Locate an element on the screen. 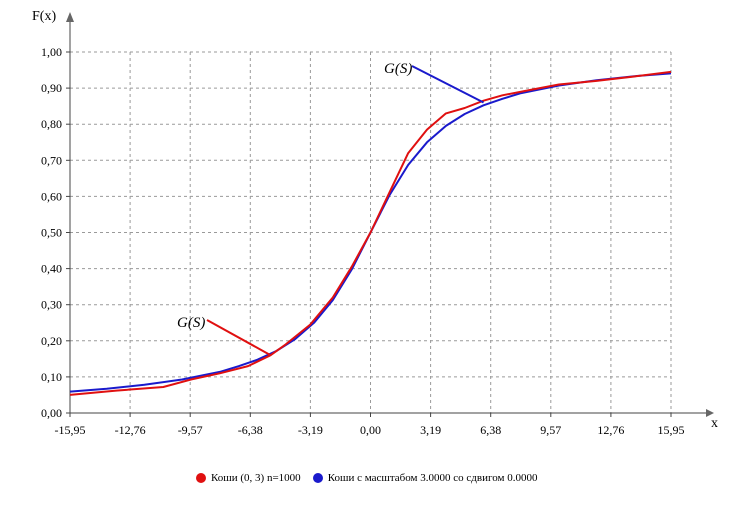 The image size is (741, 522). y-tick-label: 0,10 is located at coordinates (51, 377).